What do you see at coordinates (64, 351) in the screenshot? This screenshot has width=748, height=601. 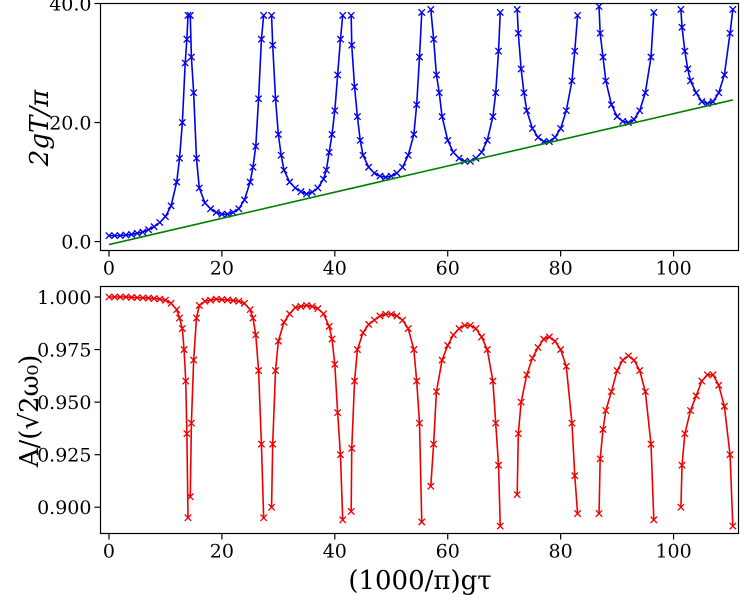 I see `bottom-y-tick-label: 0.975` at bounding box center [64, 351].